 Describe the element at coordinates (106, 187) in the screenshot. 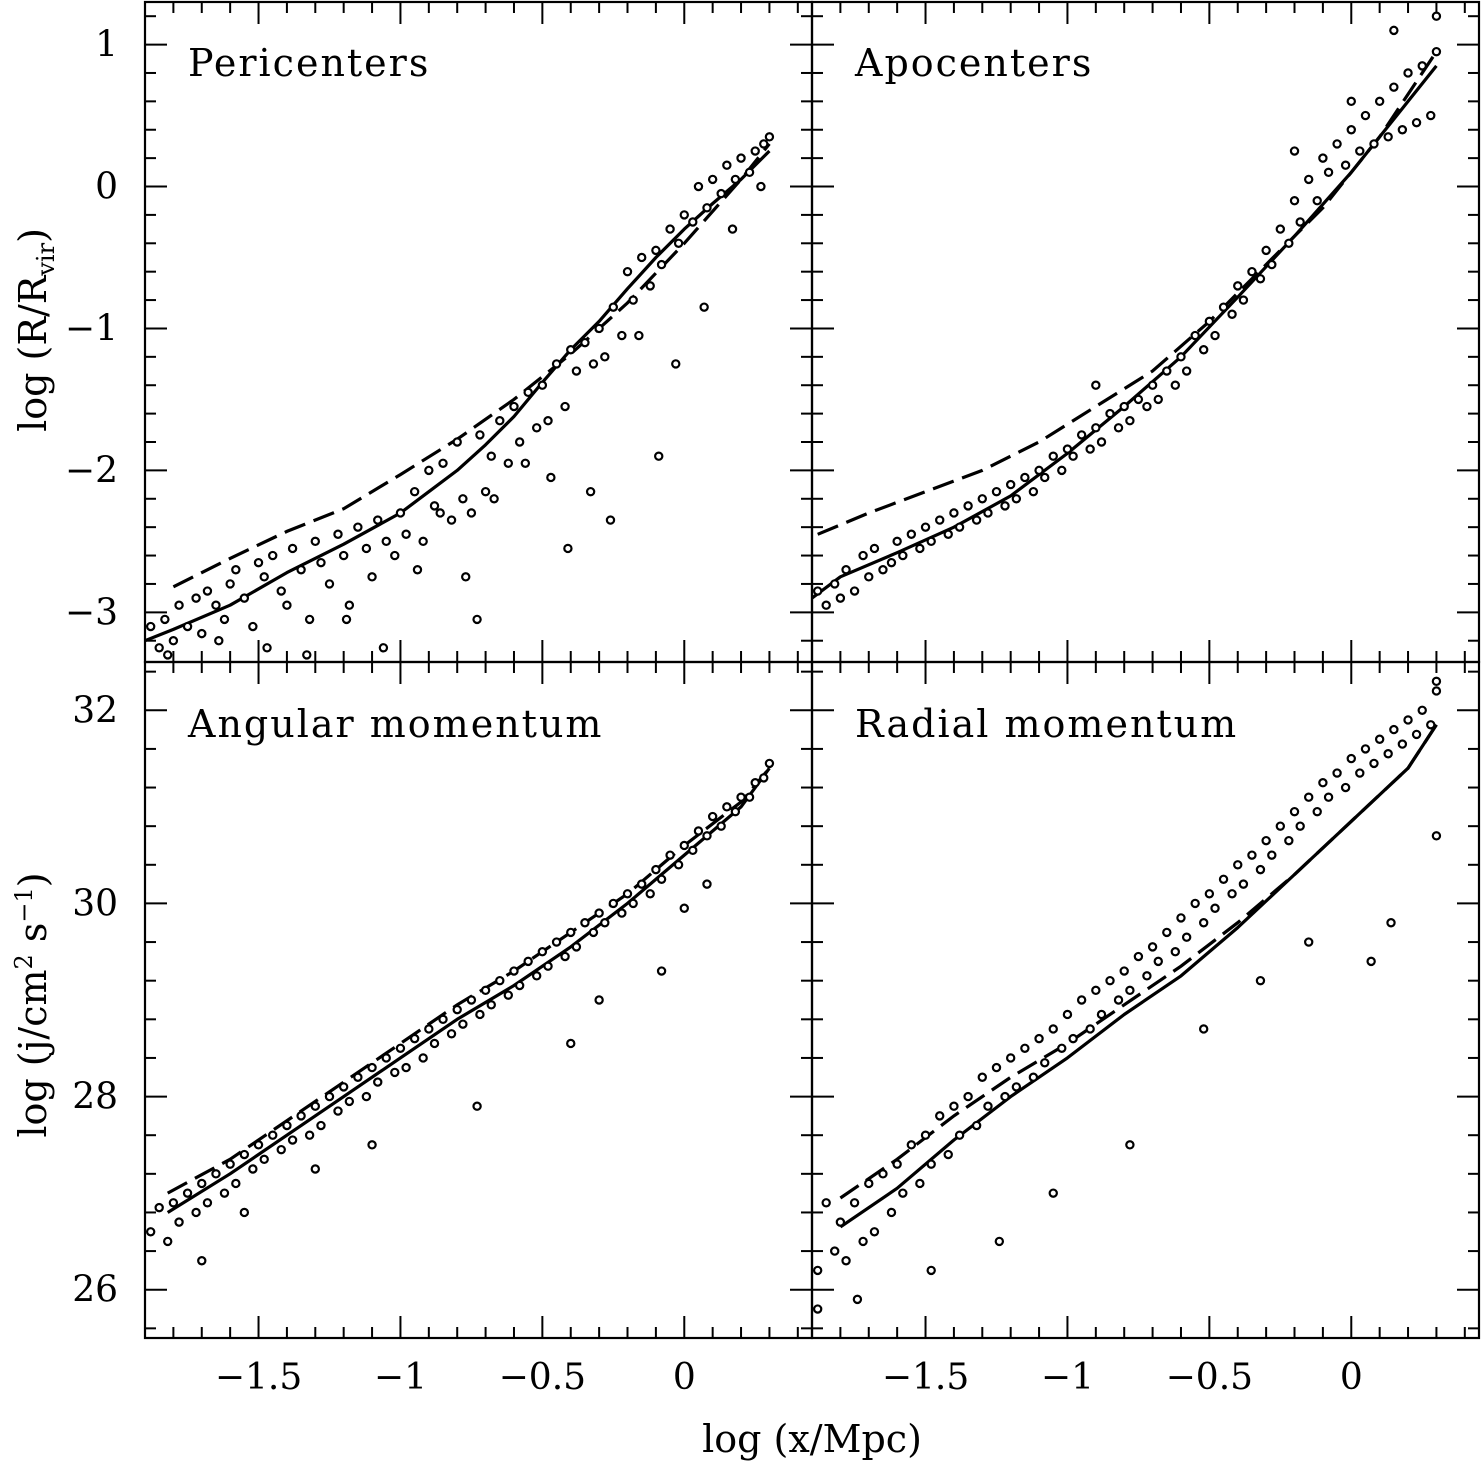

I see `y-tick-label: 0` at that location.